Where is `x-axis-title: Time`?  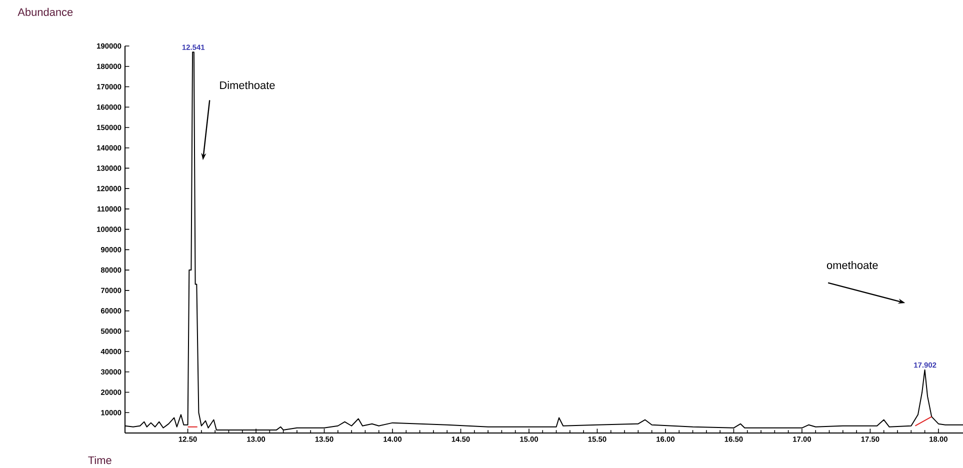
x-axis-title: Time is located at coordinates (100, 460).